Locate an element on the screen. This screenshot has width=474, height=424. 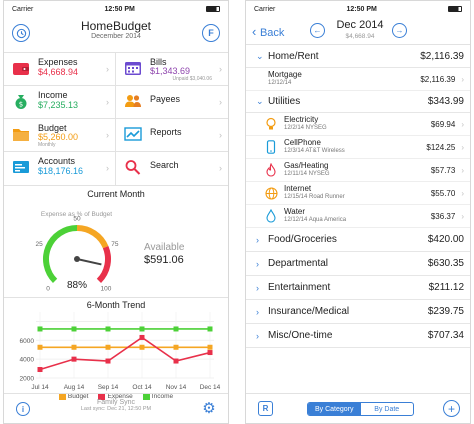
category-utilities: ⌄ Utilities $343.99 is located at coordinates (358, 102).